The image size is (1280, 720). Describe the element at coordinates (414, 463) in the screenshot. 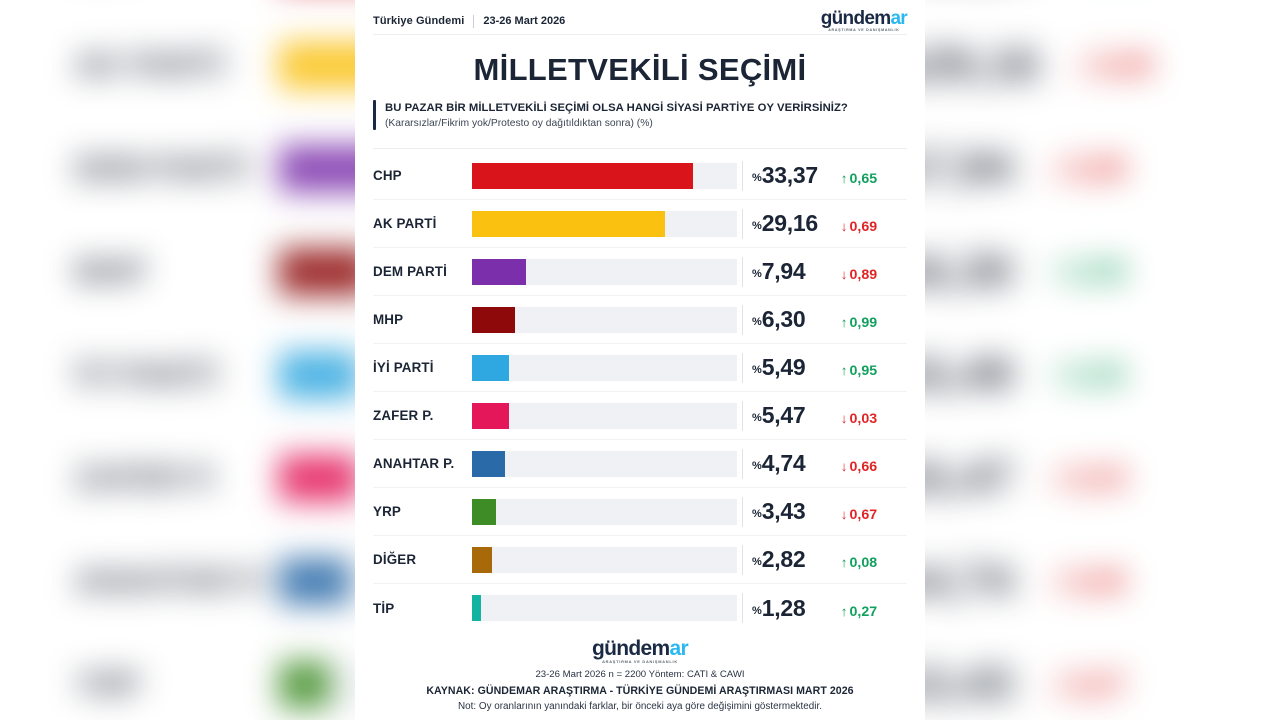

I see `party-label: ANAHTAR P.` at that location.